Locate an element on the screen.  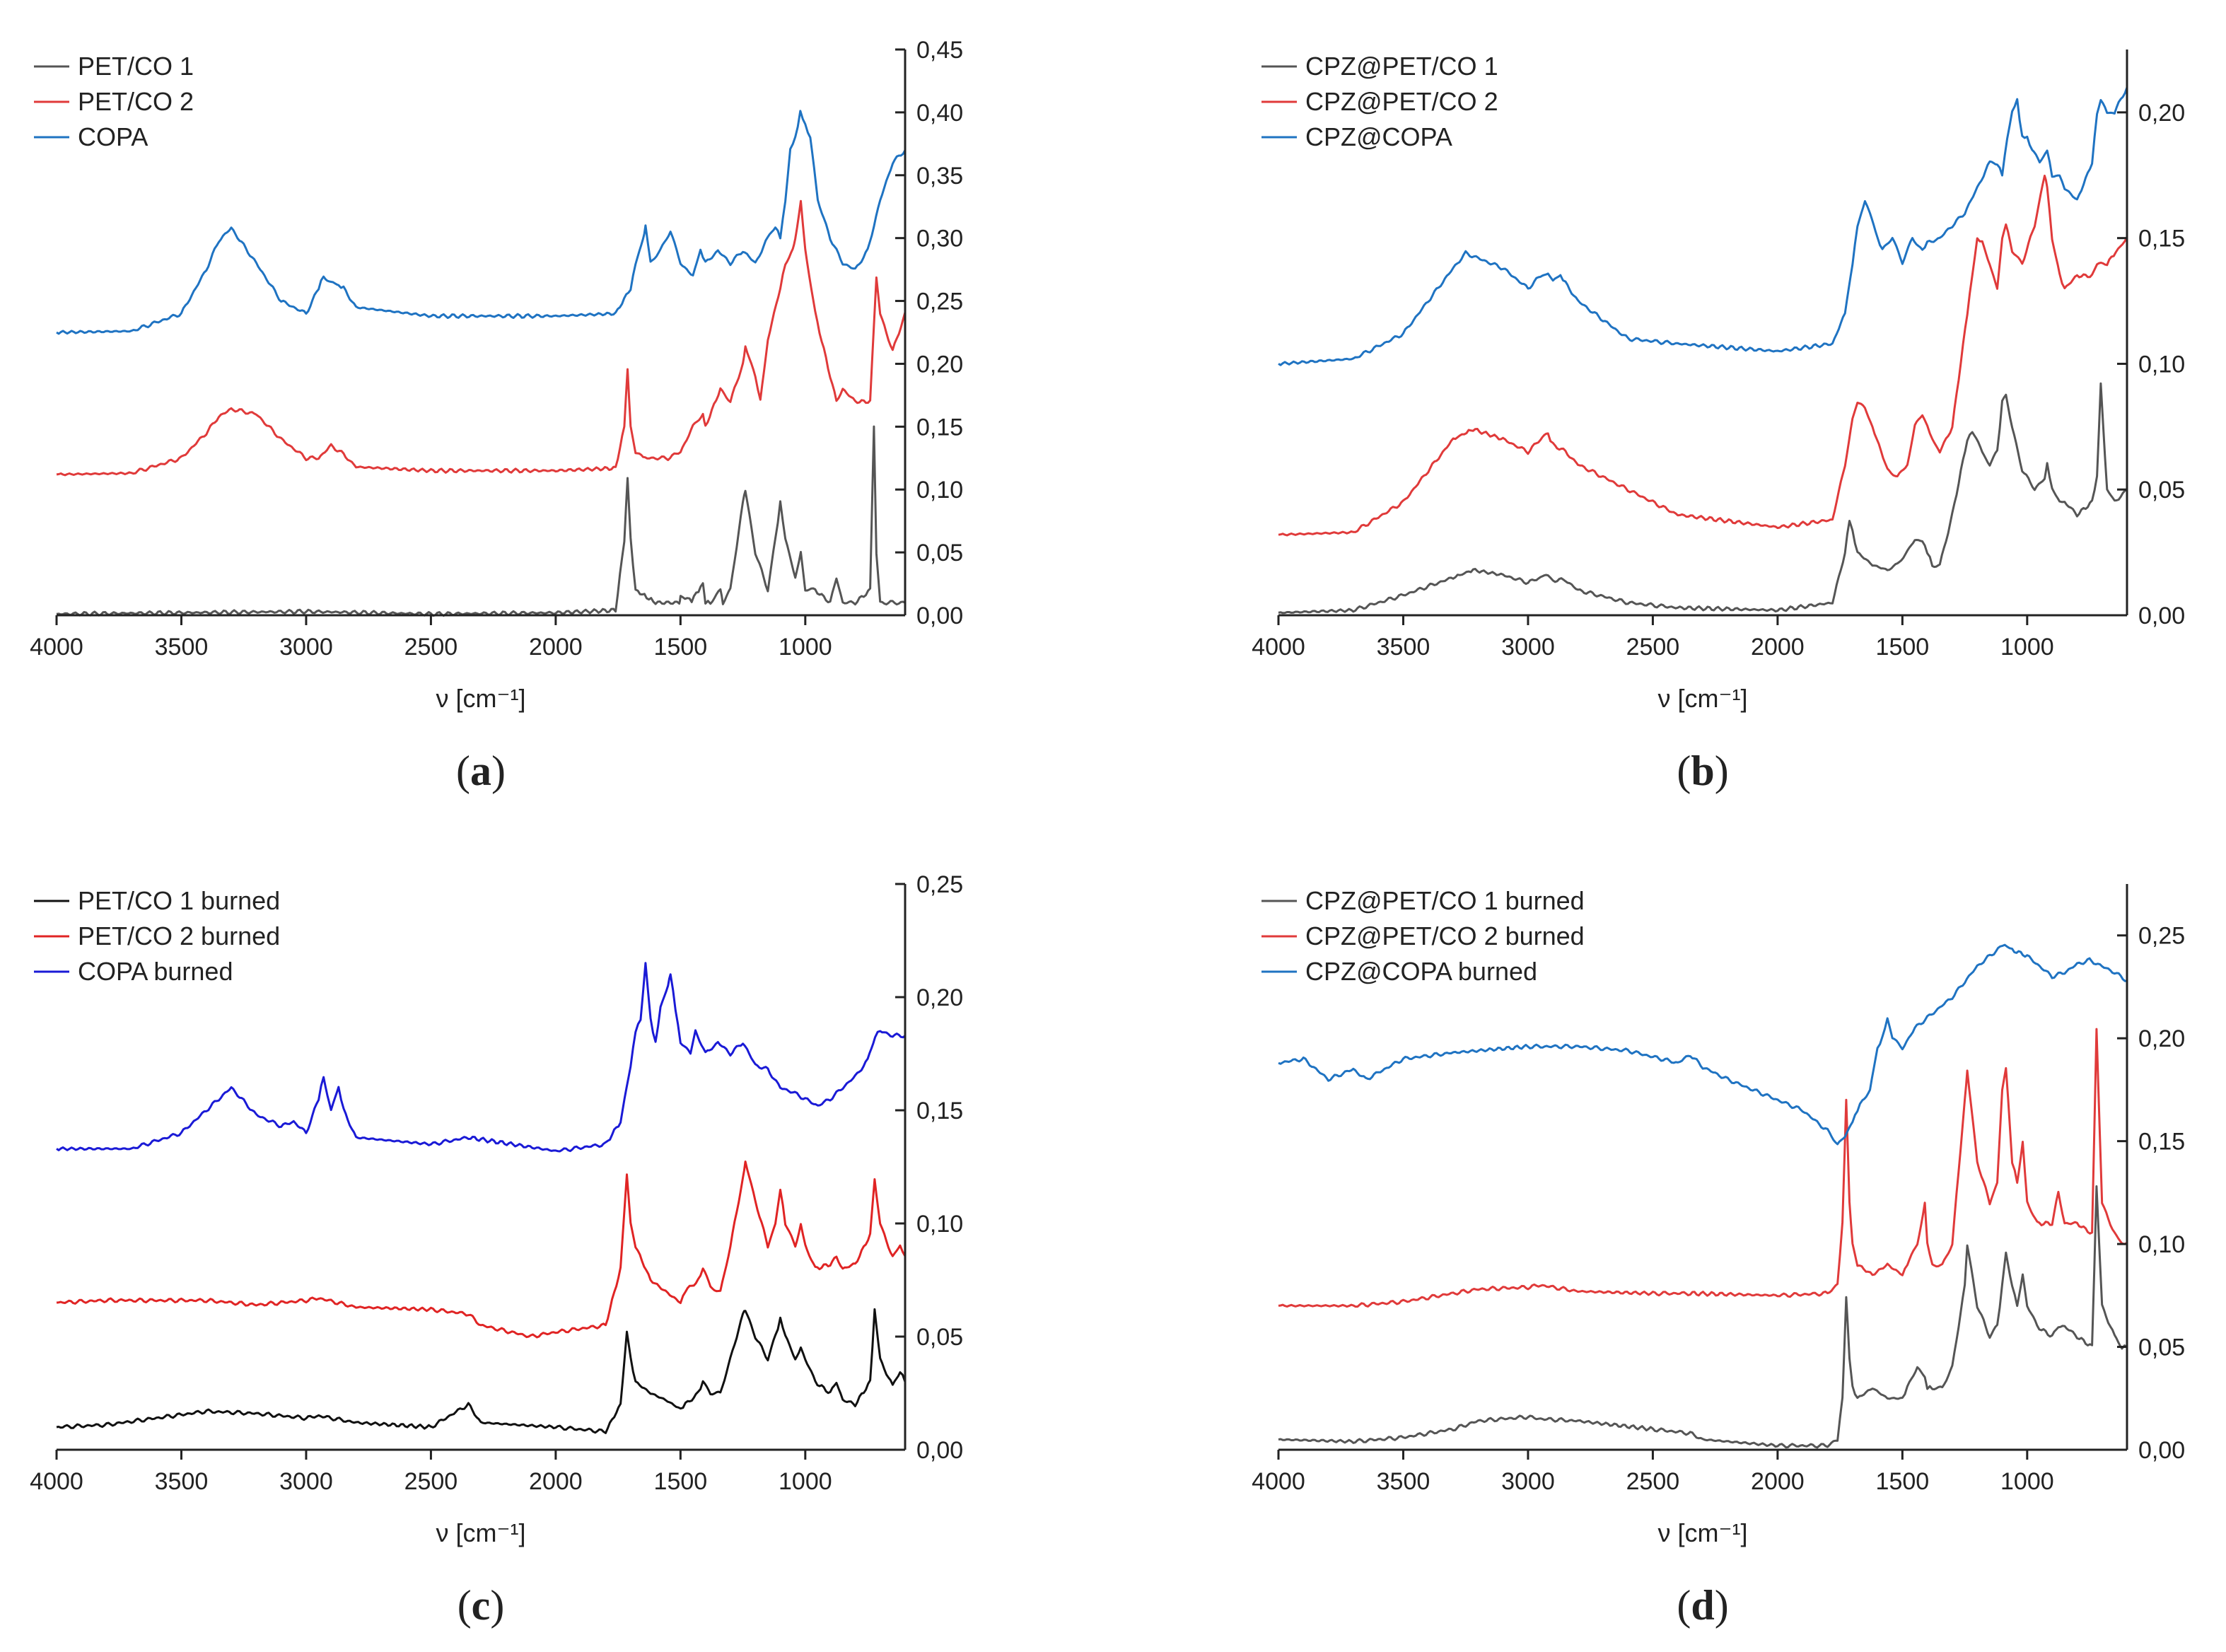
y-tick-label-c-0-20: 0,20 is located at coordinates (939, 998).